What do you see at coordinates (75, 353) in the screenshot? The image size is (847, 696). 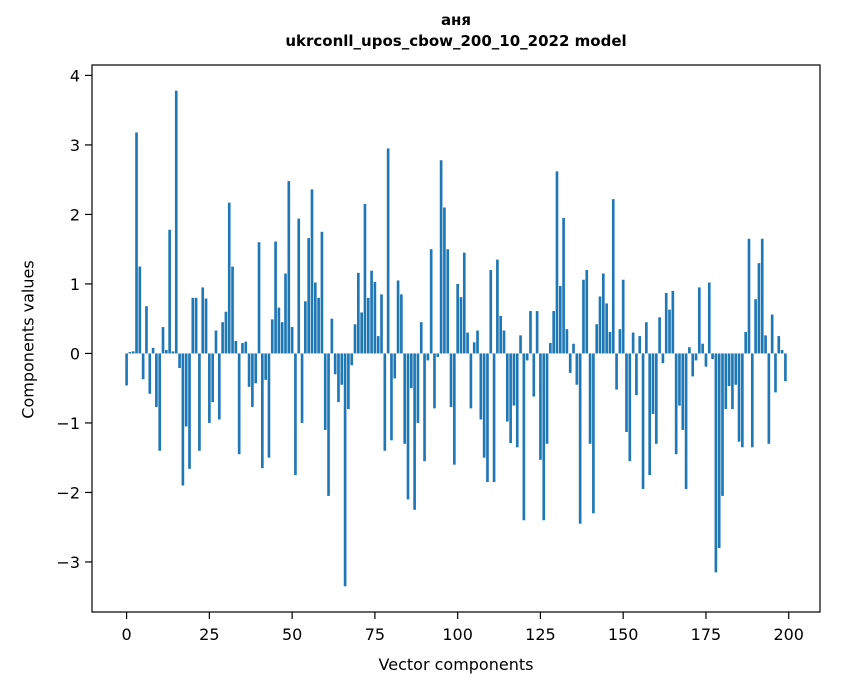 I see `y-tick-label: 0` at bounding box center [75, 353].